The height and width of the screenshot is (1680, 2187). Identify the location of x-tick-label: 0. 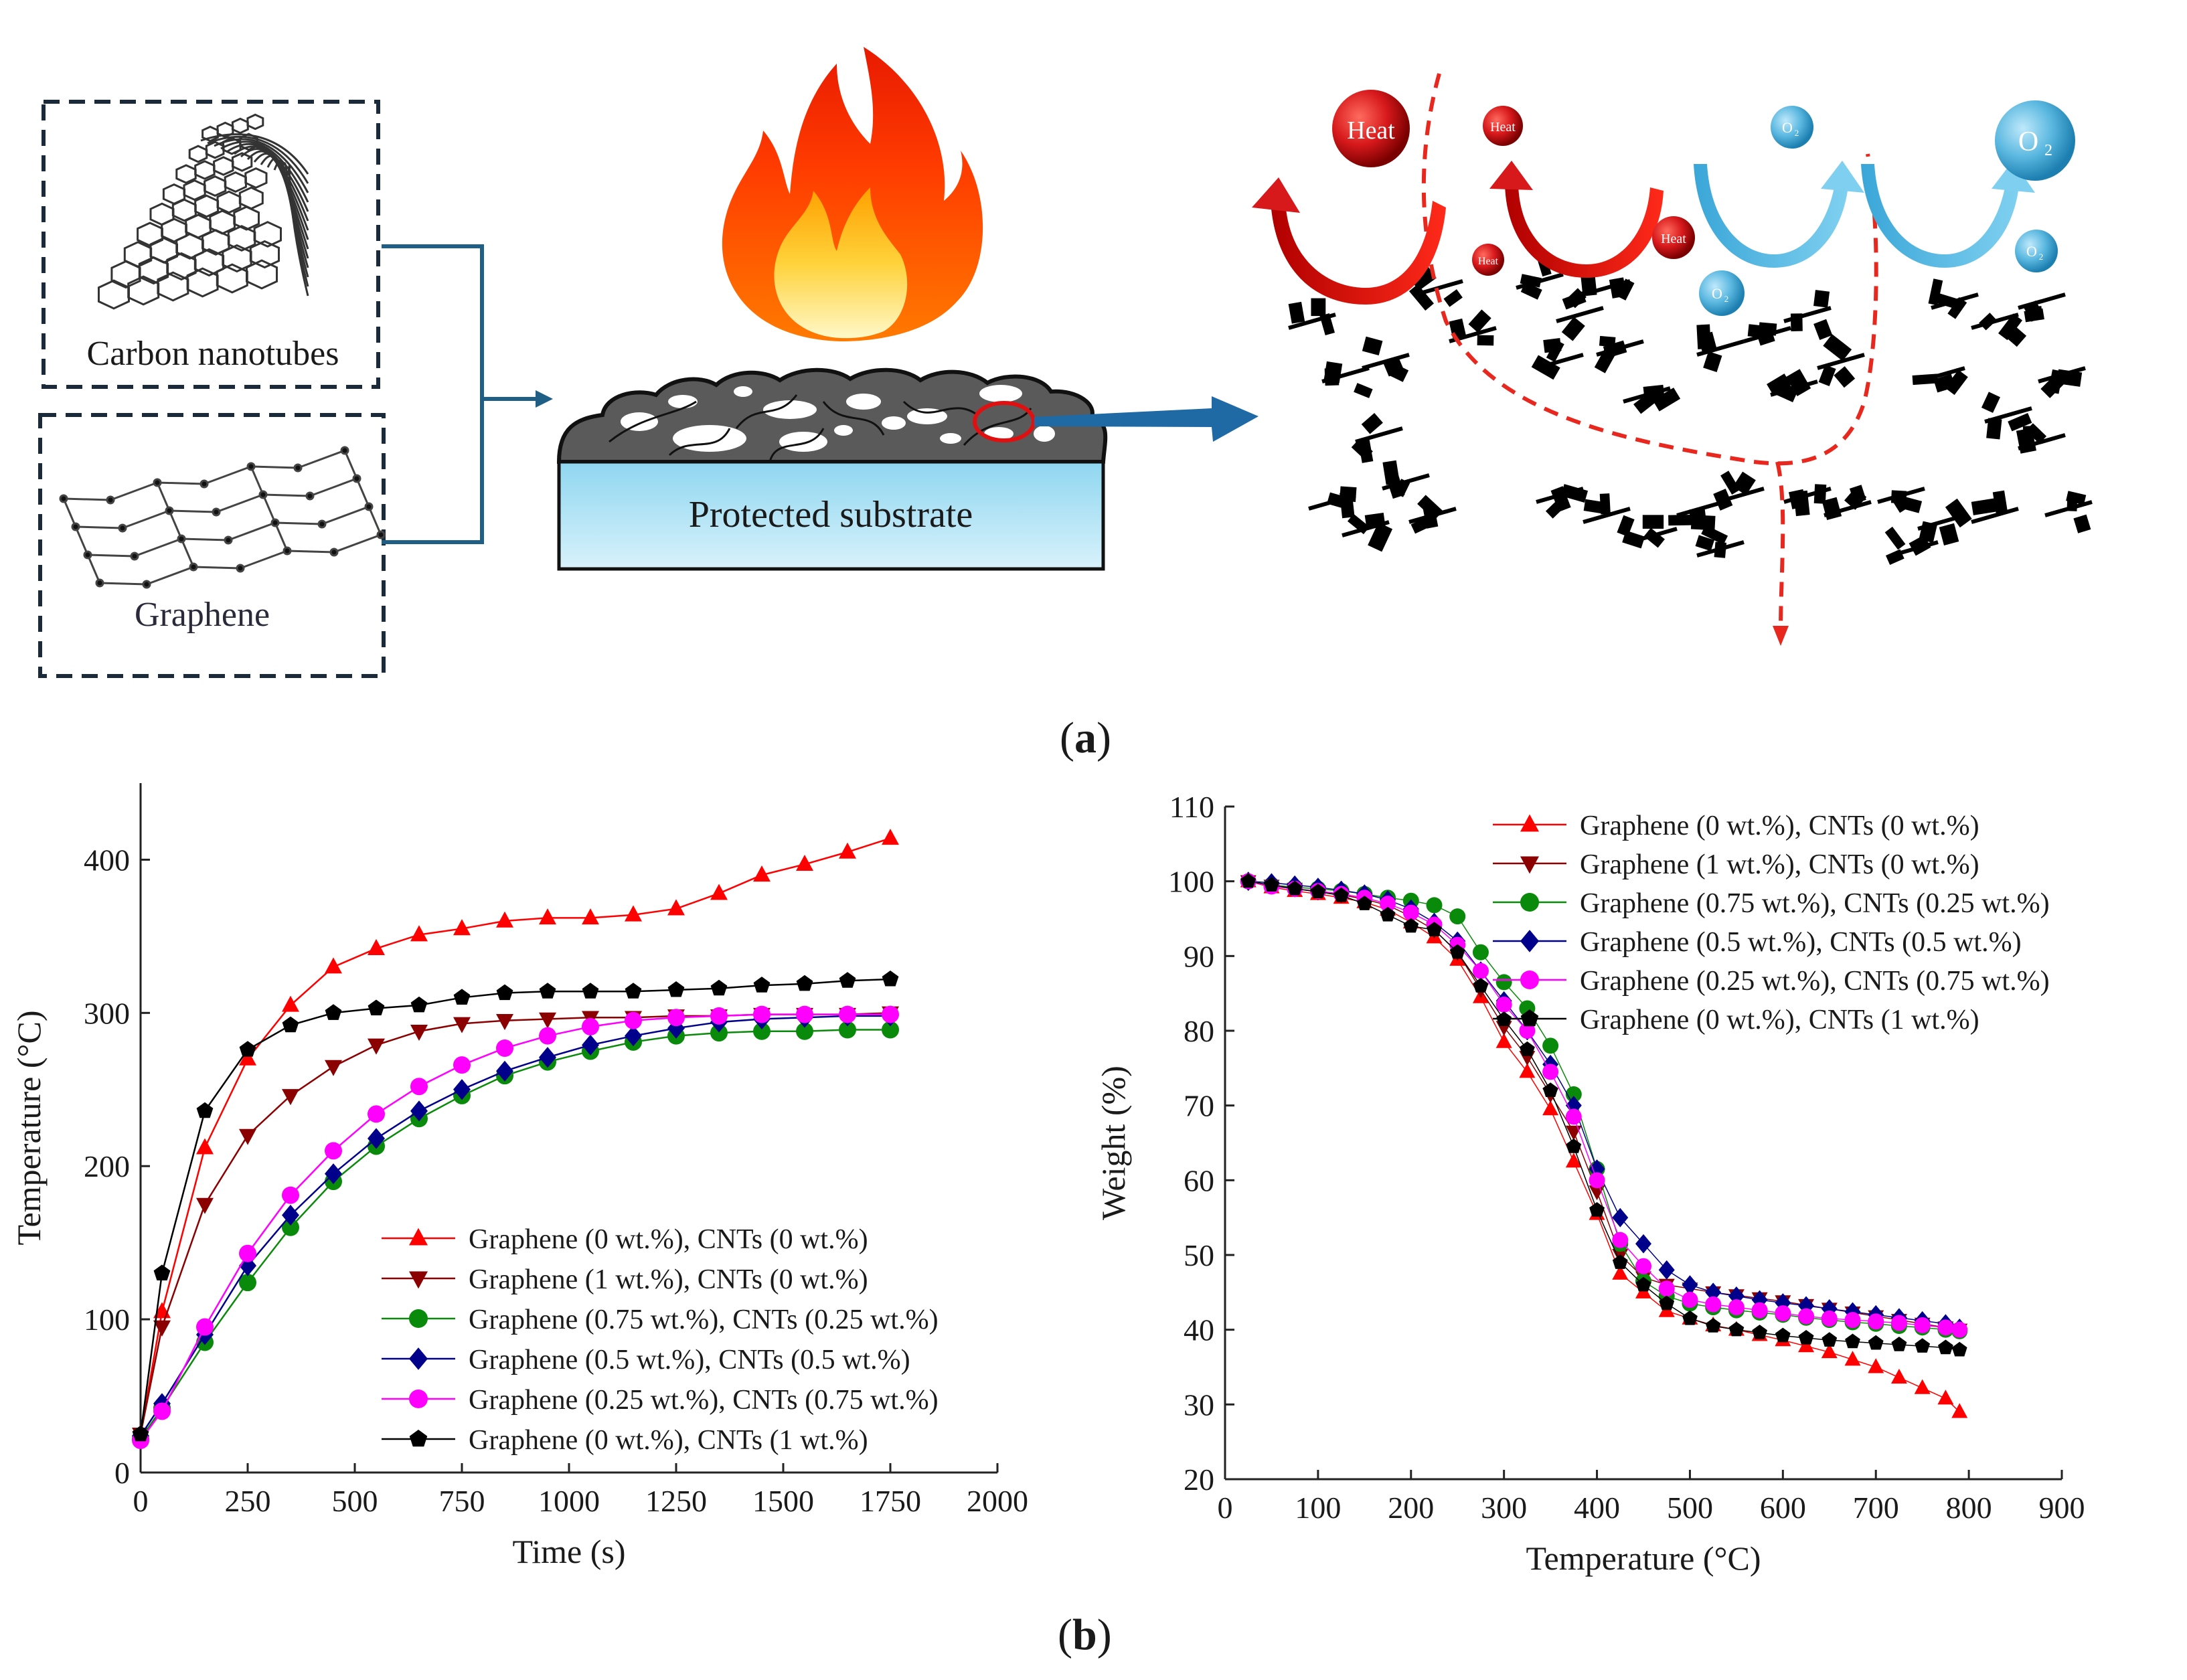
(141, 1501).